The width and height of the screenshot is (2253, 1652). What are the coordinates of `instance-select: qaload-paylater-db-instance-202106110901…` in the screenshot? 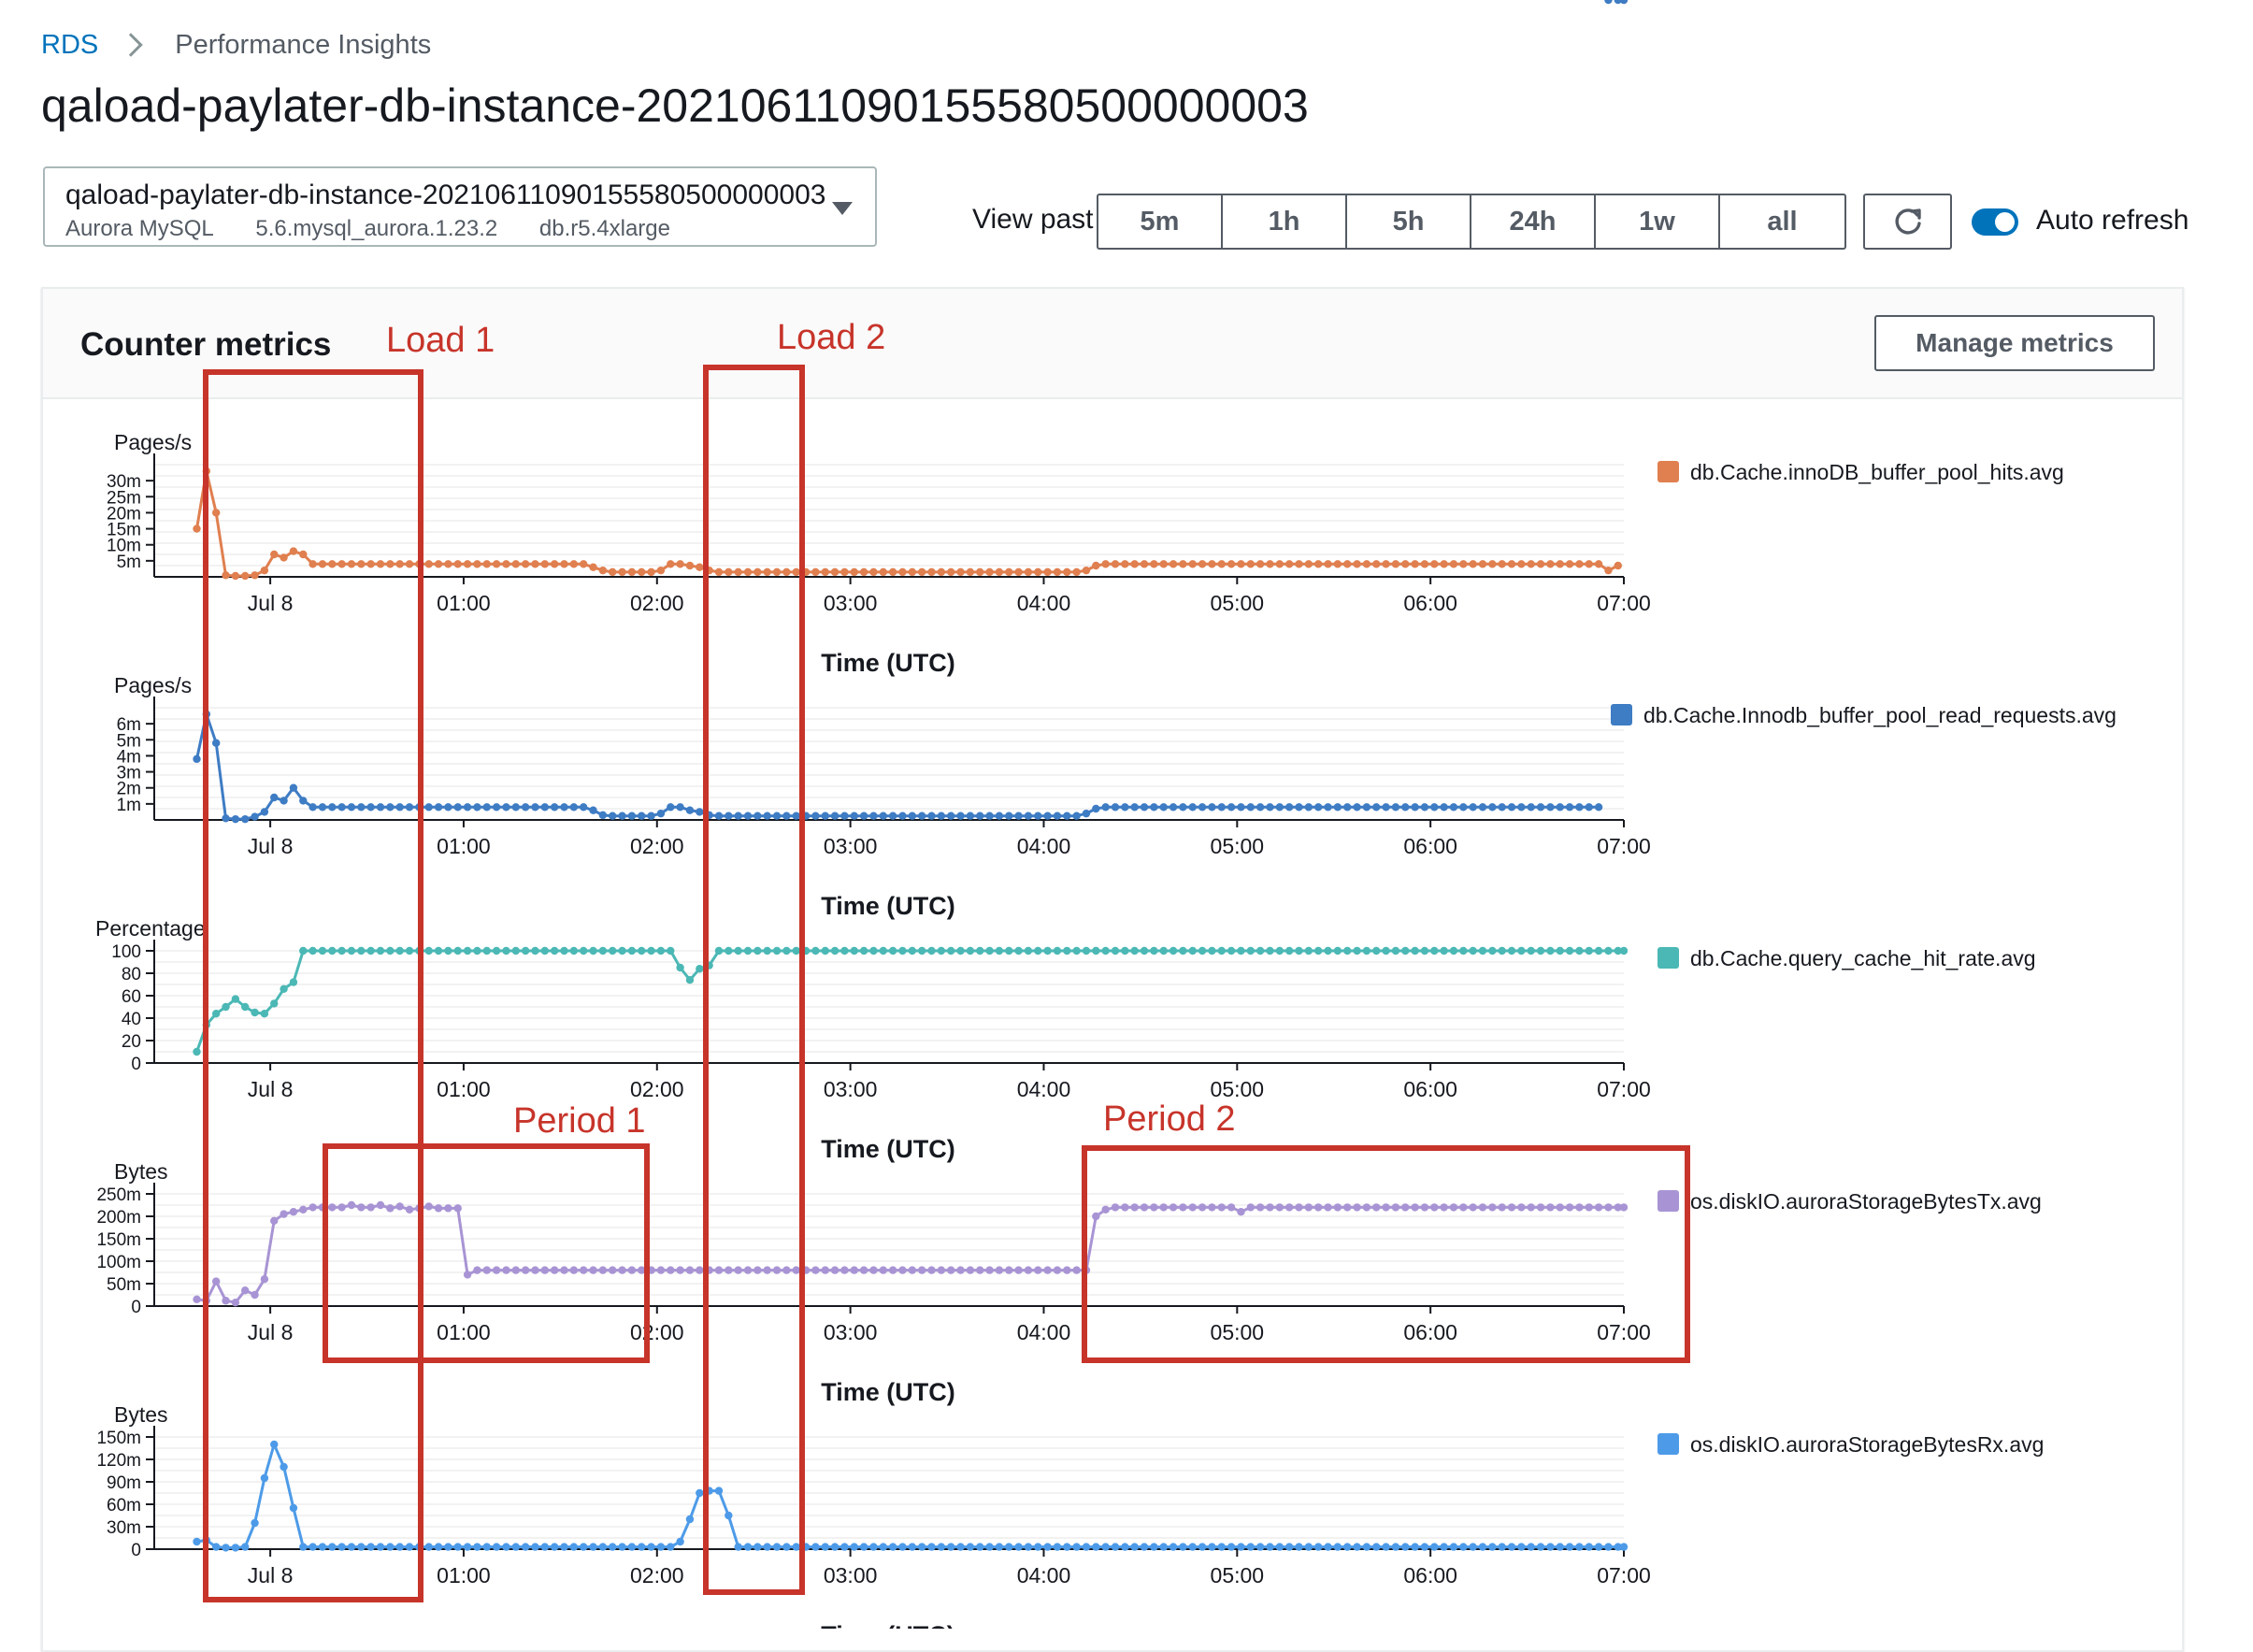 It's located at (460, 206).